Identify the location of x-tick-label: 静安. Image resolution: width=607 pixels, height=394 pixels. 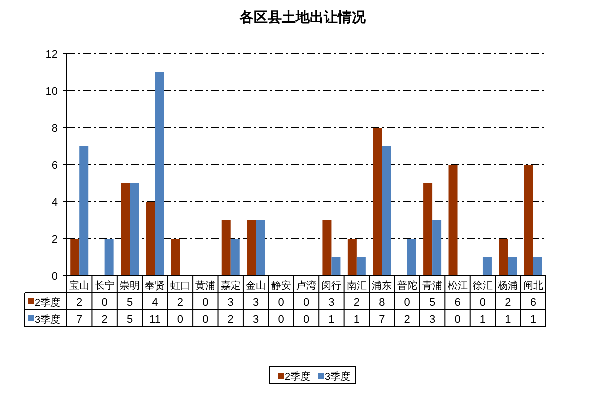
(281, 286).